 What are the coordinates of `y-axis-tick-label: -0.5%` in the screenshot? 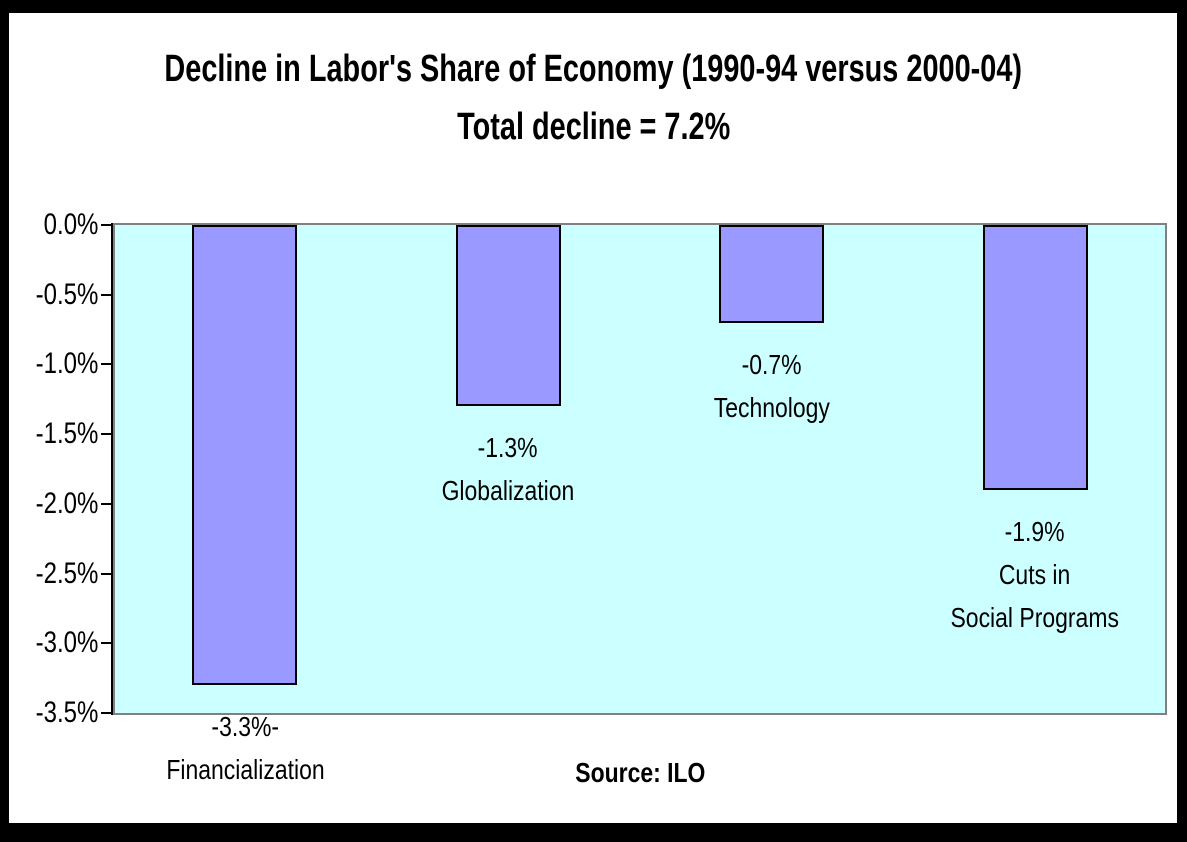 It's located at (51, 295).